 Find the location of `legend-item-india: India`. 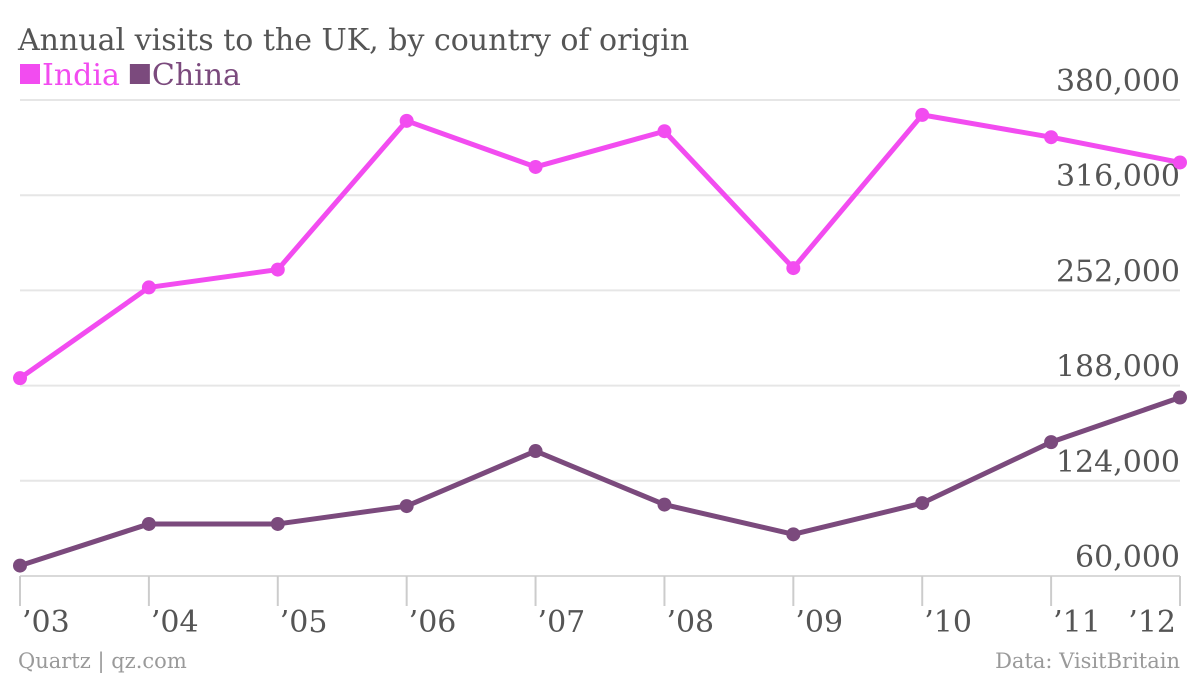

legend-item-india: India is located at coordinates (70, 75).